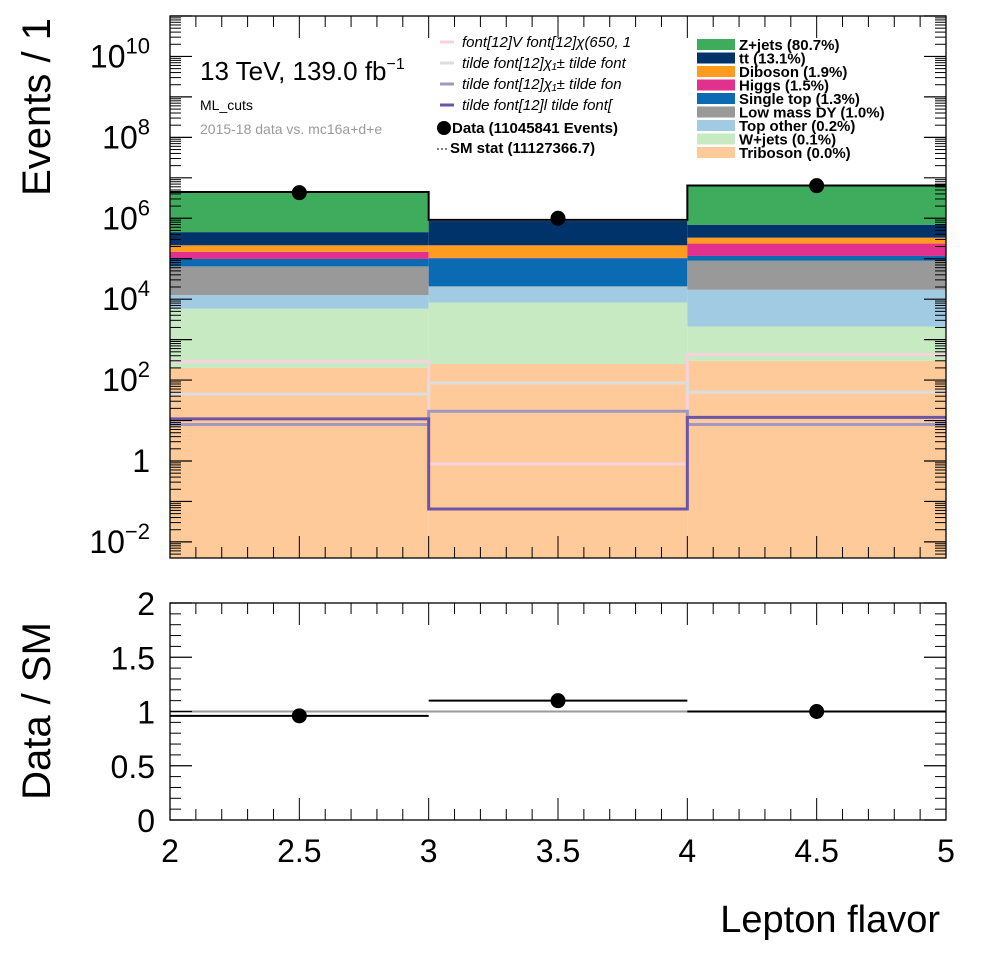  I want to click on legend-label: Diboson (1.9%), so click(793, 72).